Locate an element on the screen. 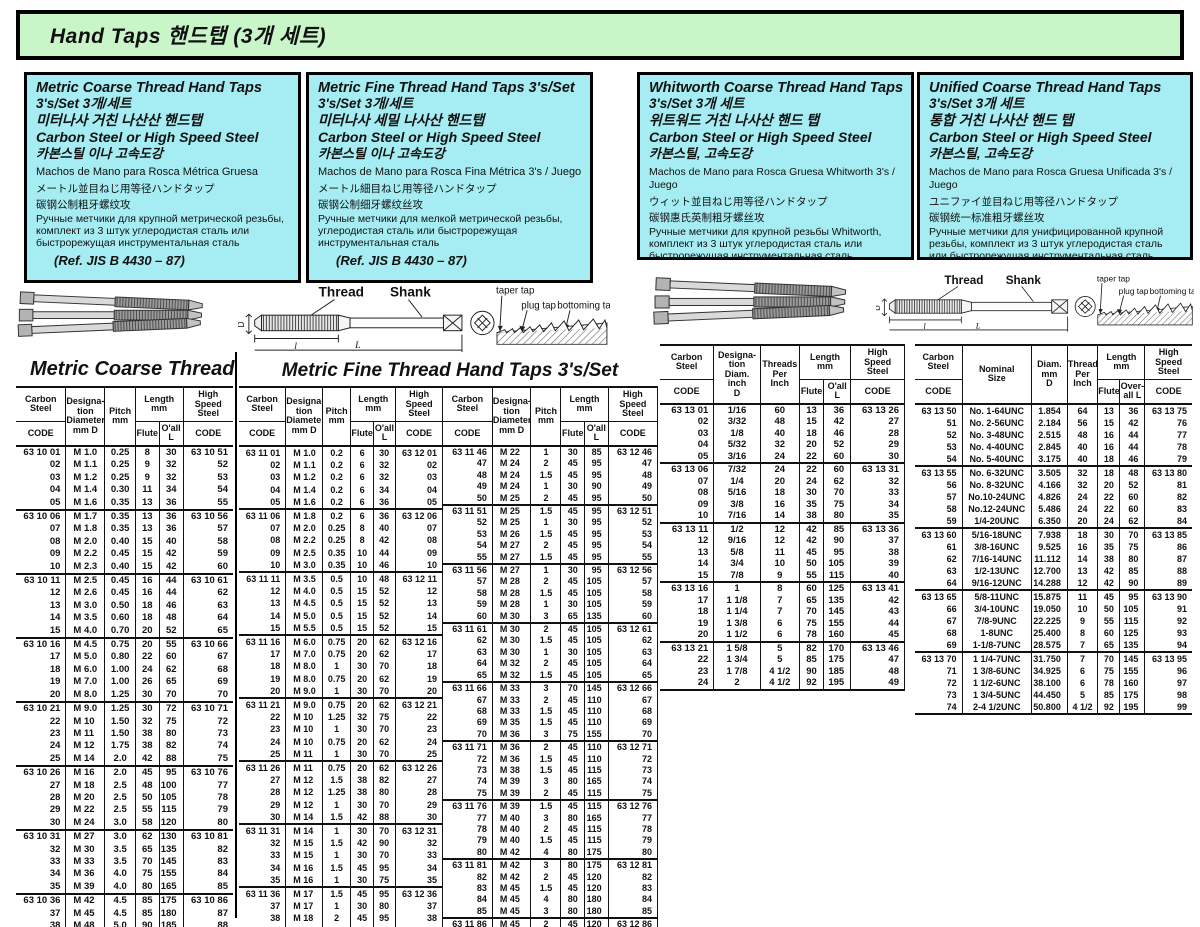 Image resolution: width=1200 pixels, height=927 pixels. table-cell: 42 is located at coordinates (171, 554).